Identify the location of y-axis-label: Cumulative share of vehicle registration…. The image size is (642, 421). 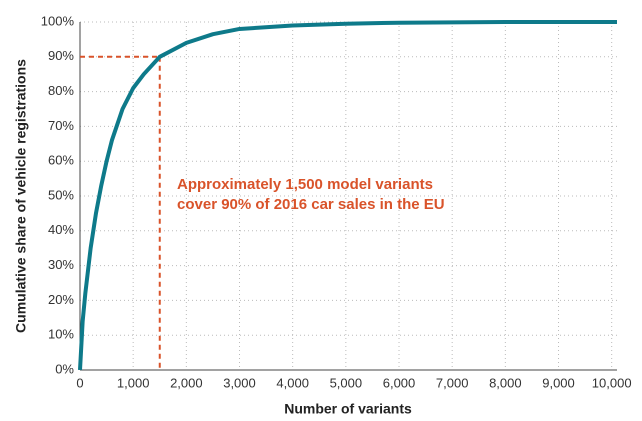
(21, 196).